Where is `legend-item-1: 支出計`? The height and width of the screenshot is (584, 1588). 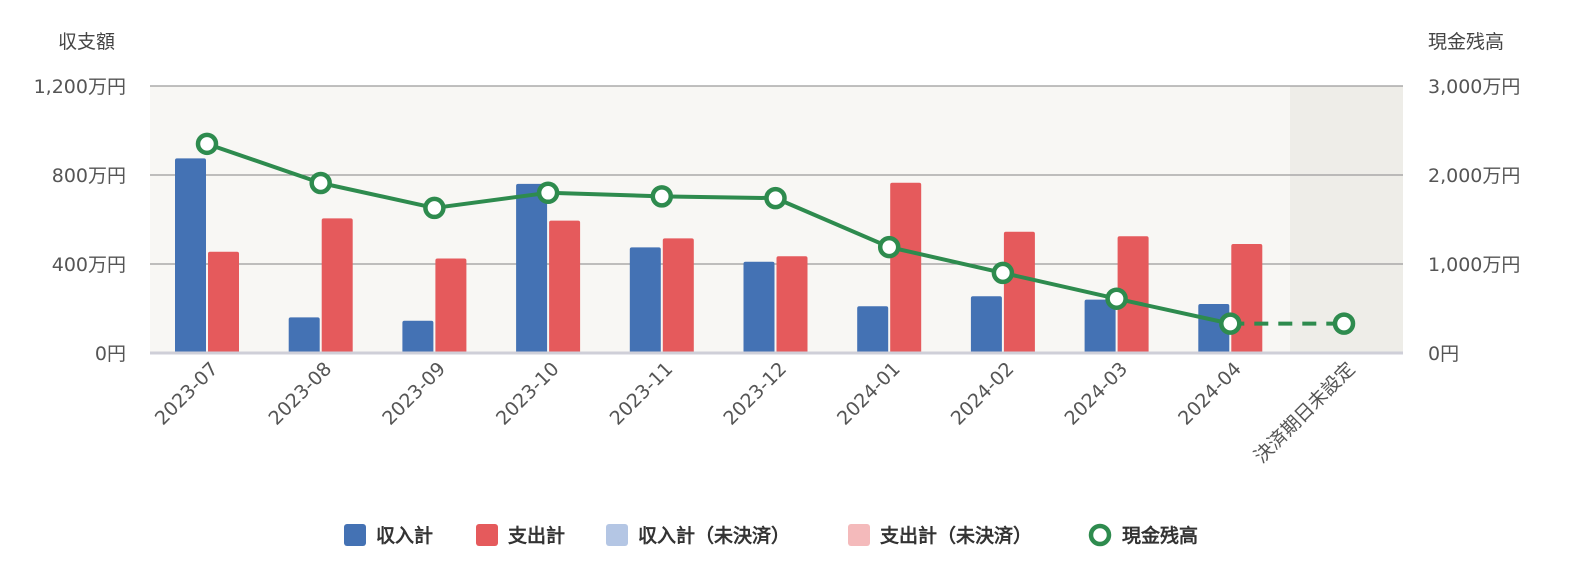 legend-item-1: 支出計 is located at coordinates (520, 535).